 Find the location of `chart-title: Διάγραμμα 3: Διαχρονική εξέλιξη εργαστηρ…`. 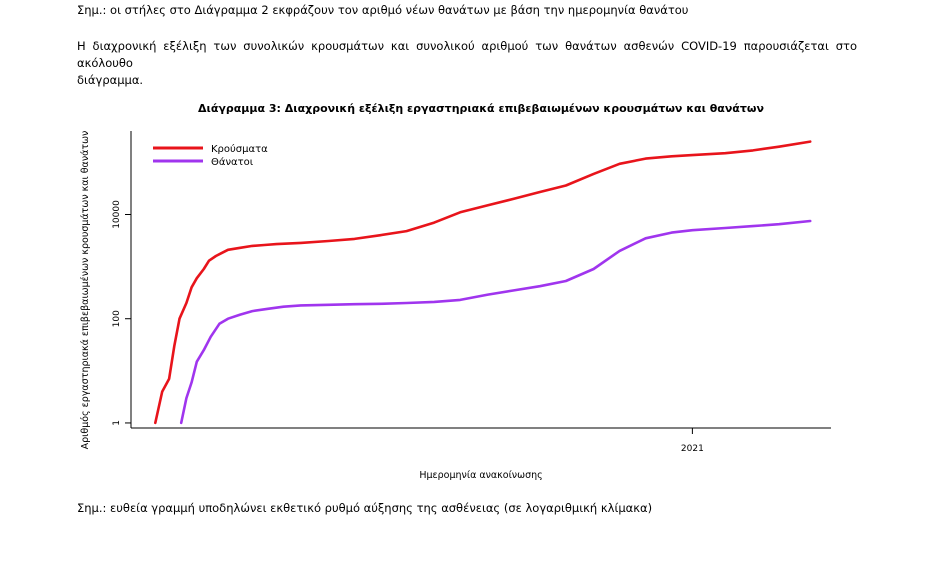

chart-title: Διάγραμμα 3: Διαχρονική εξέλιξη εργαστηρ… is located at coordinates (481, 108).